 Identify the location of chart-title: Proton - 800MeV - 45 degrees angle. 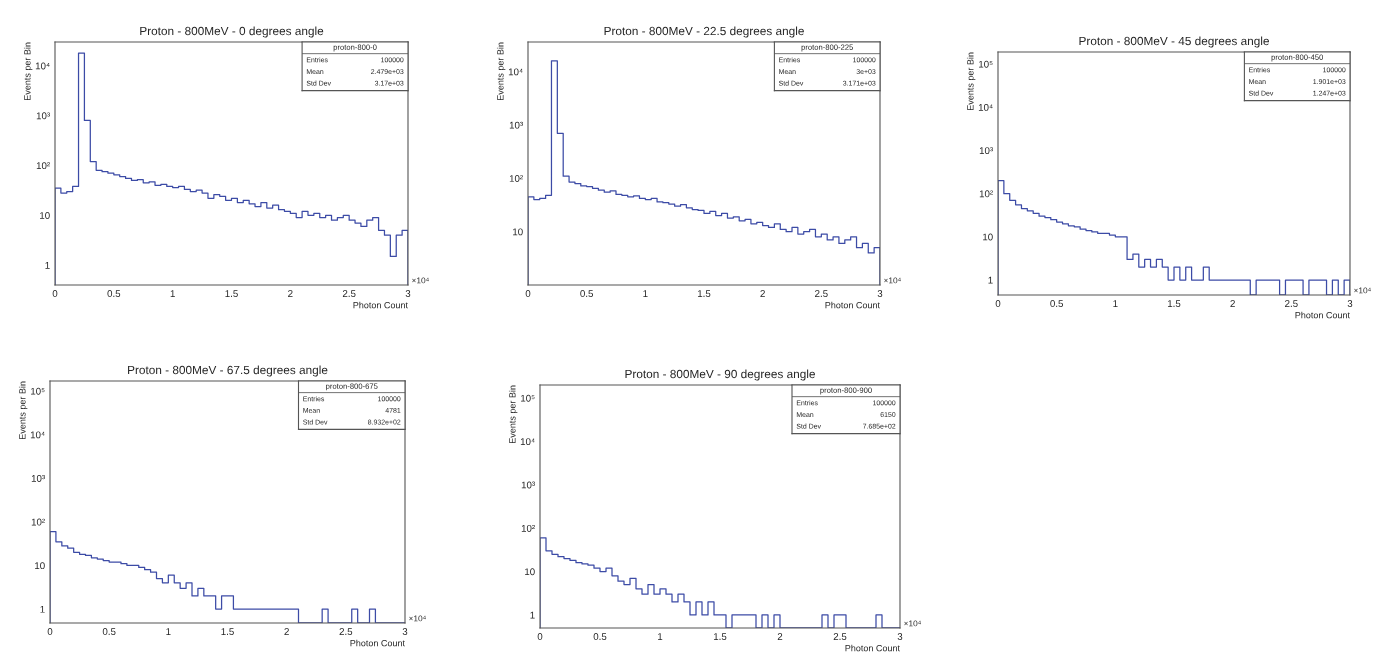
(1174, 42).